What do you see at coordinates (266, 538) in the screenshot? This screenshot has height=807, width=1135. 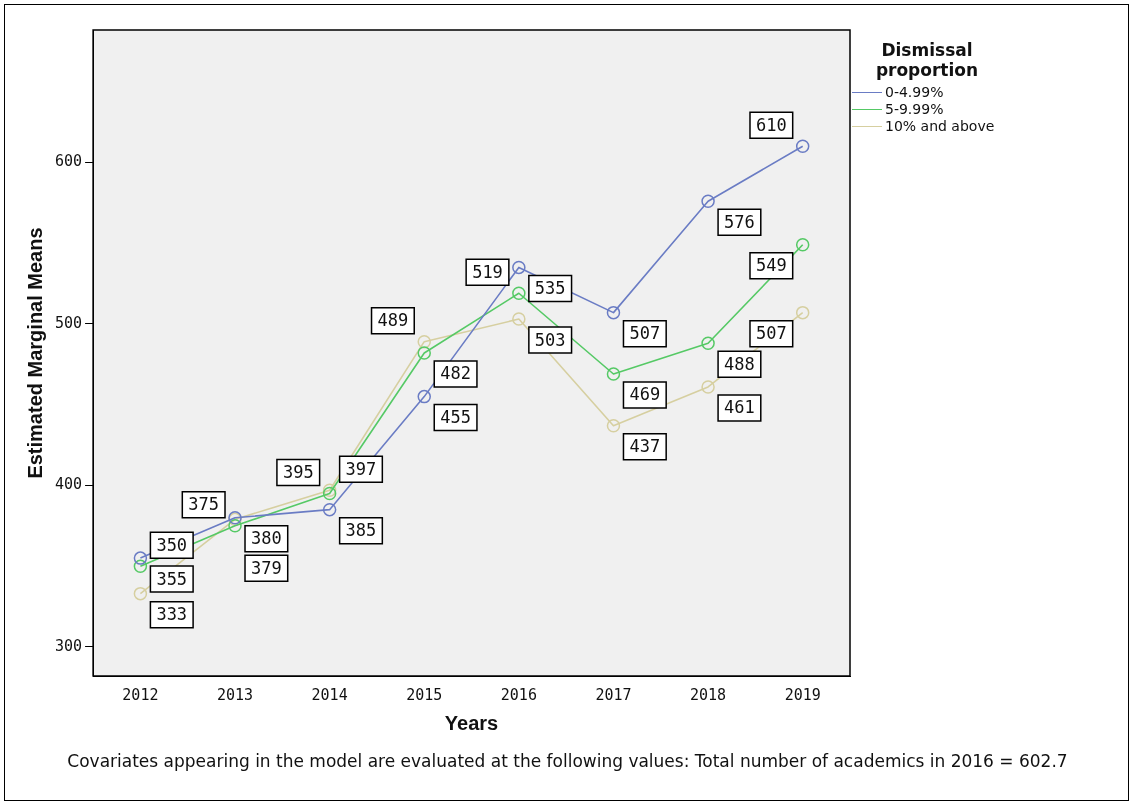 I see `data-label: 380` at bounding box center [266, 538].